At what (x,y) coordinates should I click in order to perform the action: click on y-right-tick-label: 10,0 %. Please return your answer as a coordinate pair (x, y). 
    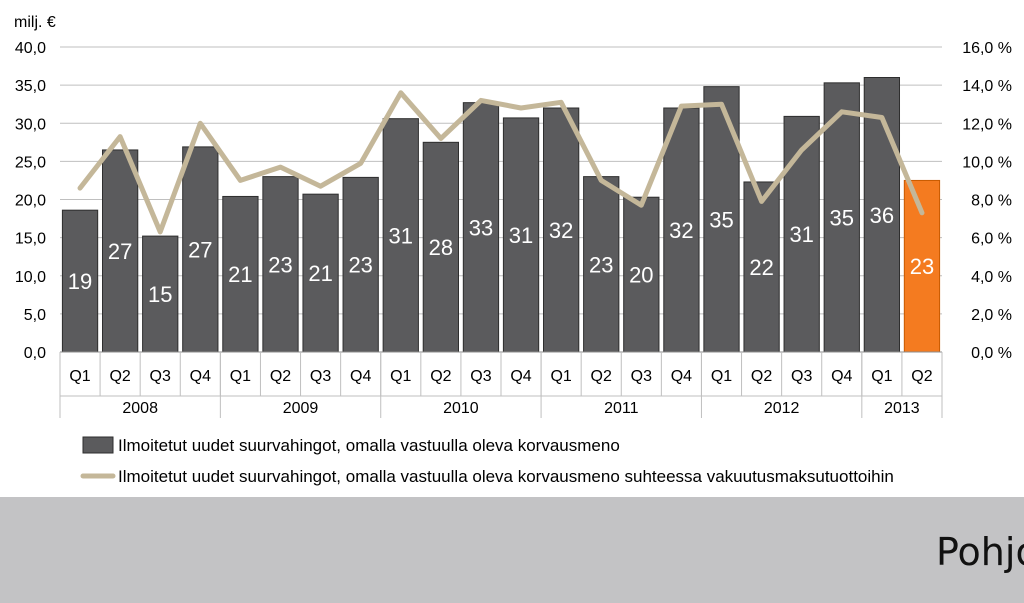
    Looking at the image, I should click on (987, 162).